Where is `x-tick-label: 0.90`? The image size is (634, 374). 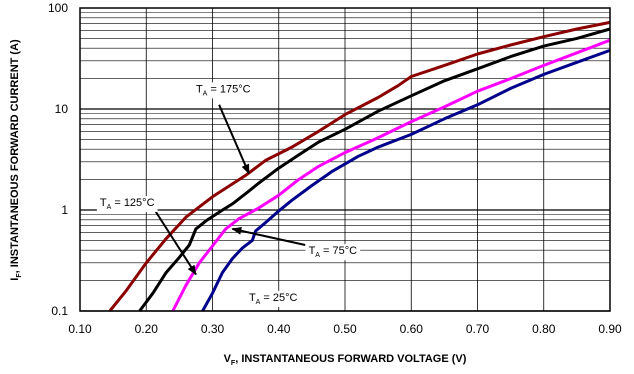
x-tick-label: 0.90 is located at coordinates (610, 329).